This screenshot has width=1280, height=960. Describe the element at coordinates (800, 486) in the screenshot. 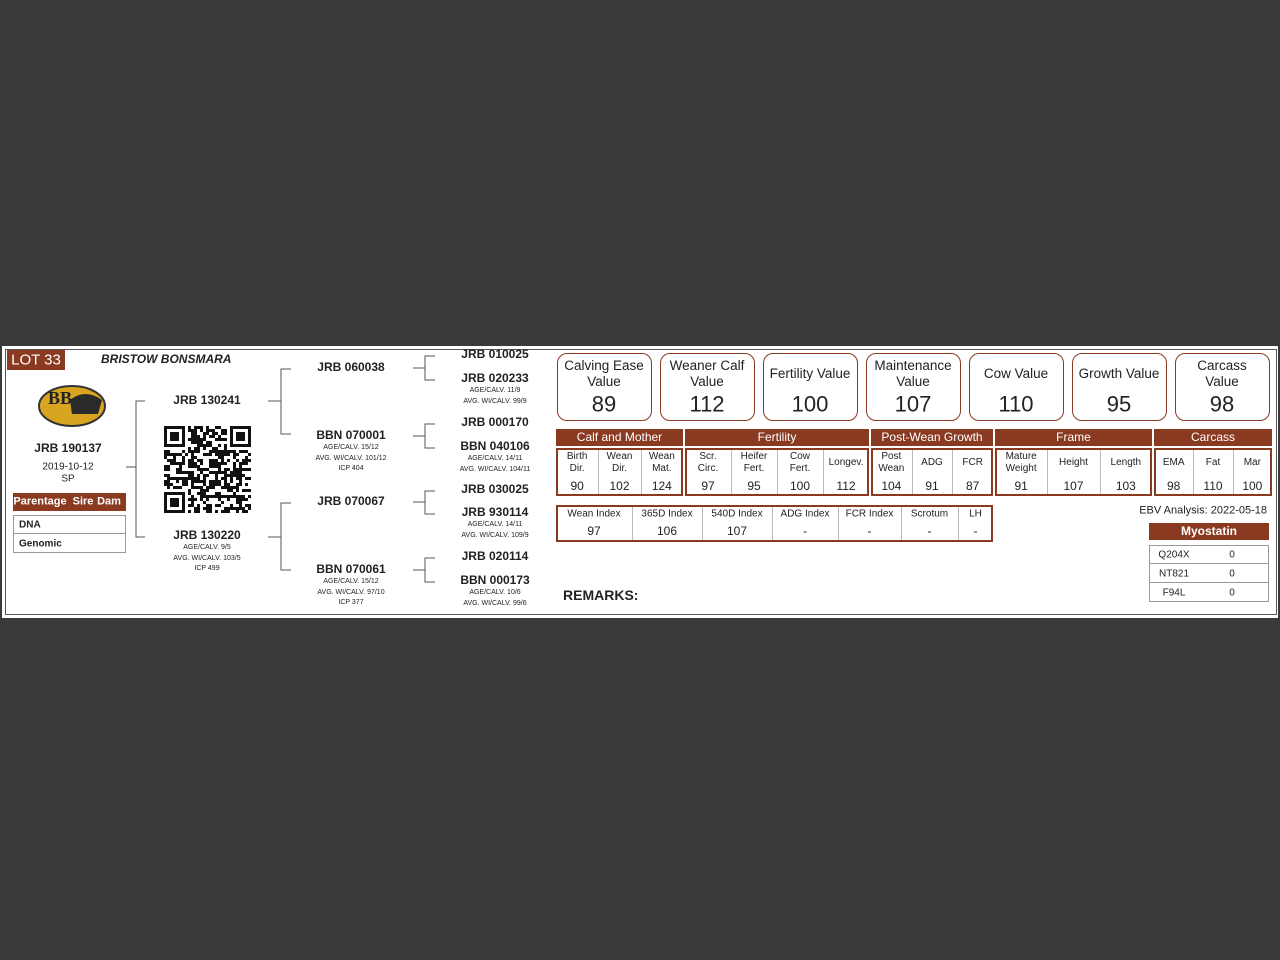

I see `ebv-trait-value: 100` at that location.